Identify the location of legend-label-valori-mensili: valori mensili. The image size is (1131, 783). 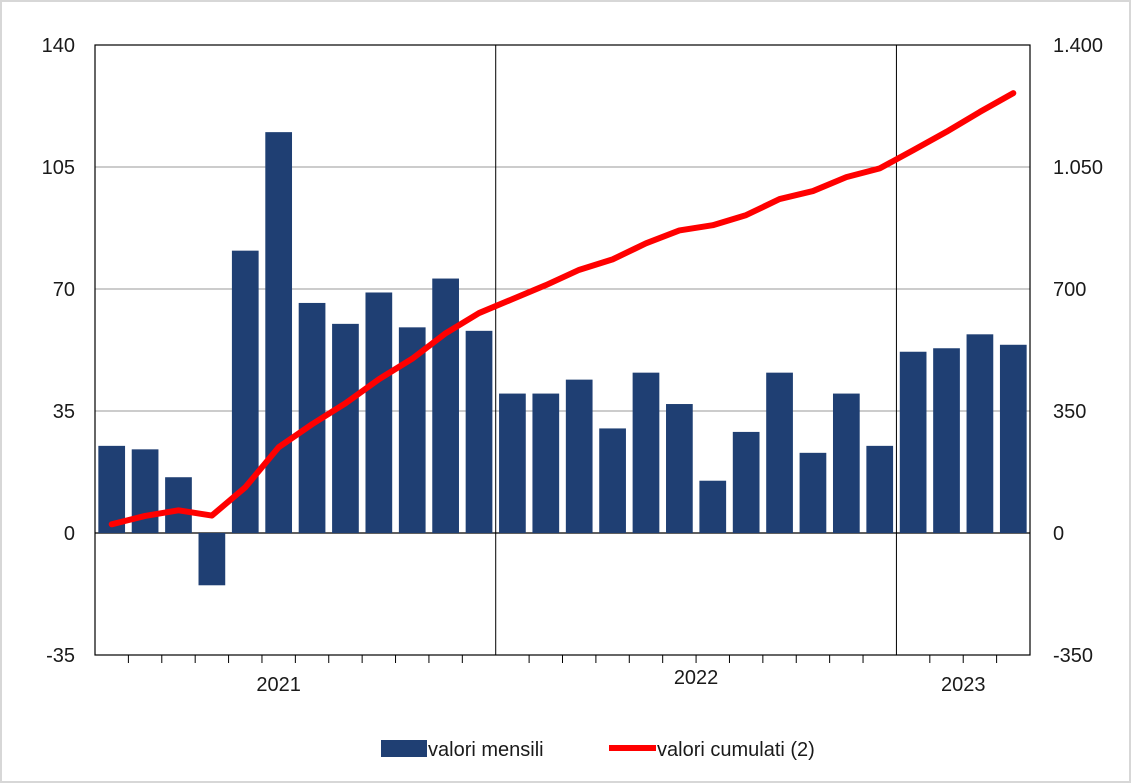
(486, 750).